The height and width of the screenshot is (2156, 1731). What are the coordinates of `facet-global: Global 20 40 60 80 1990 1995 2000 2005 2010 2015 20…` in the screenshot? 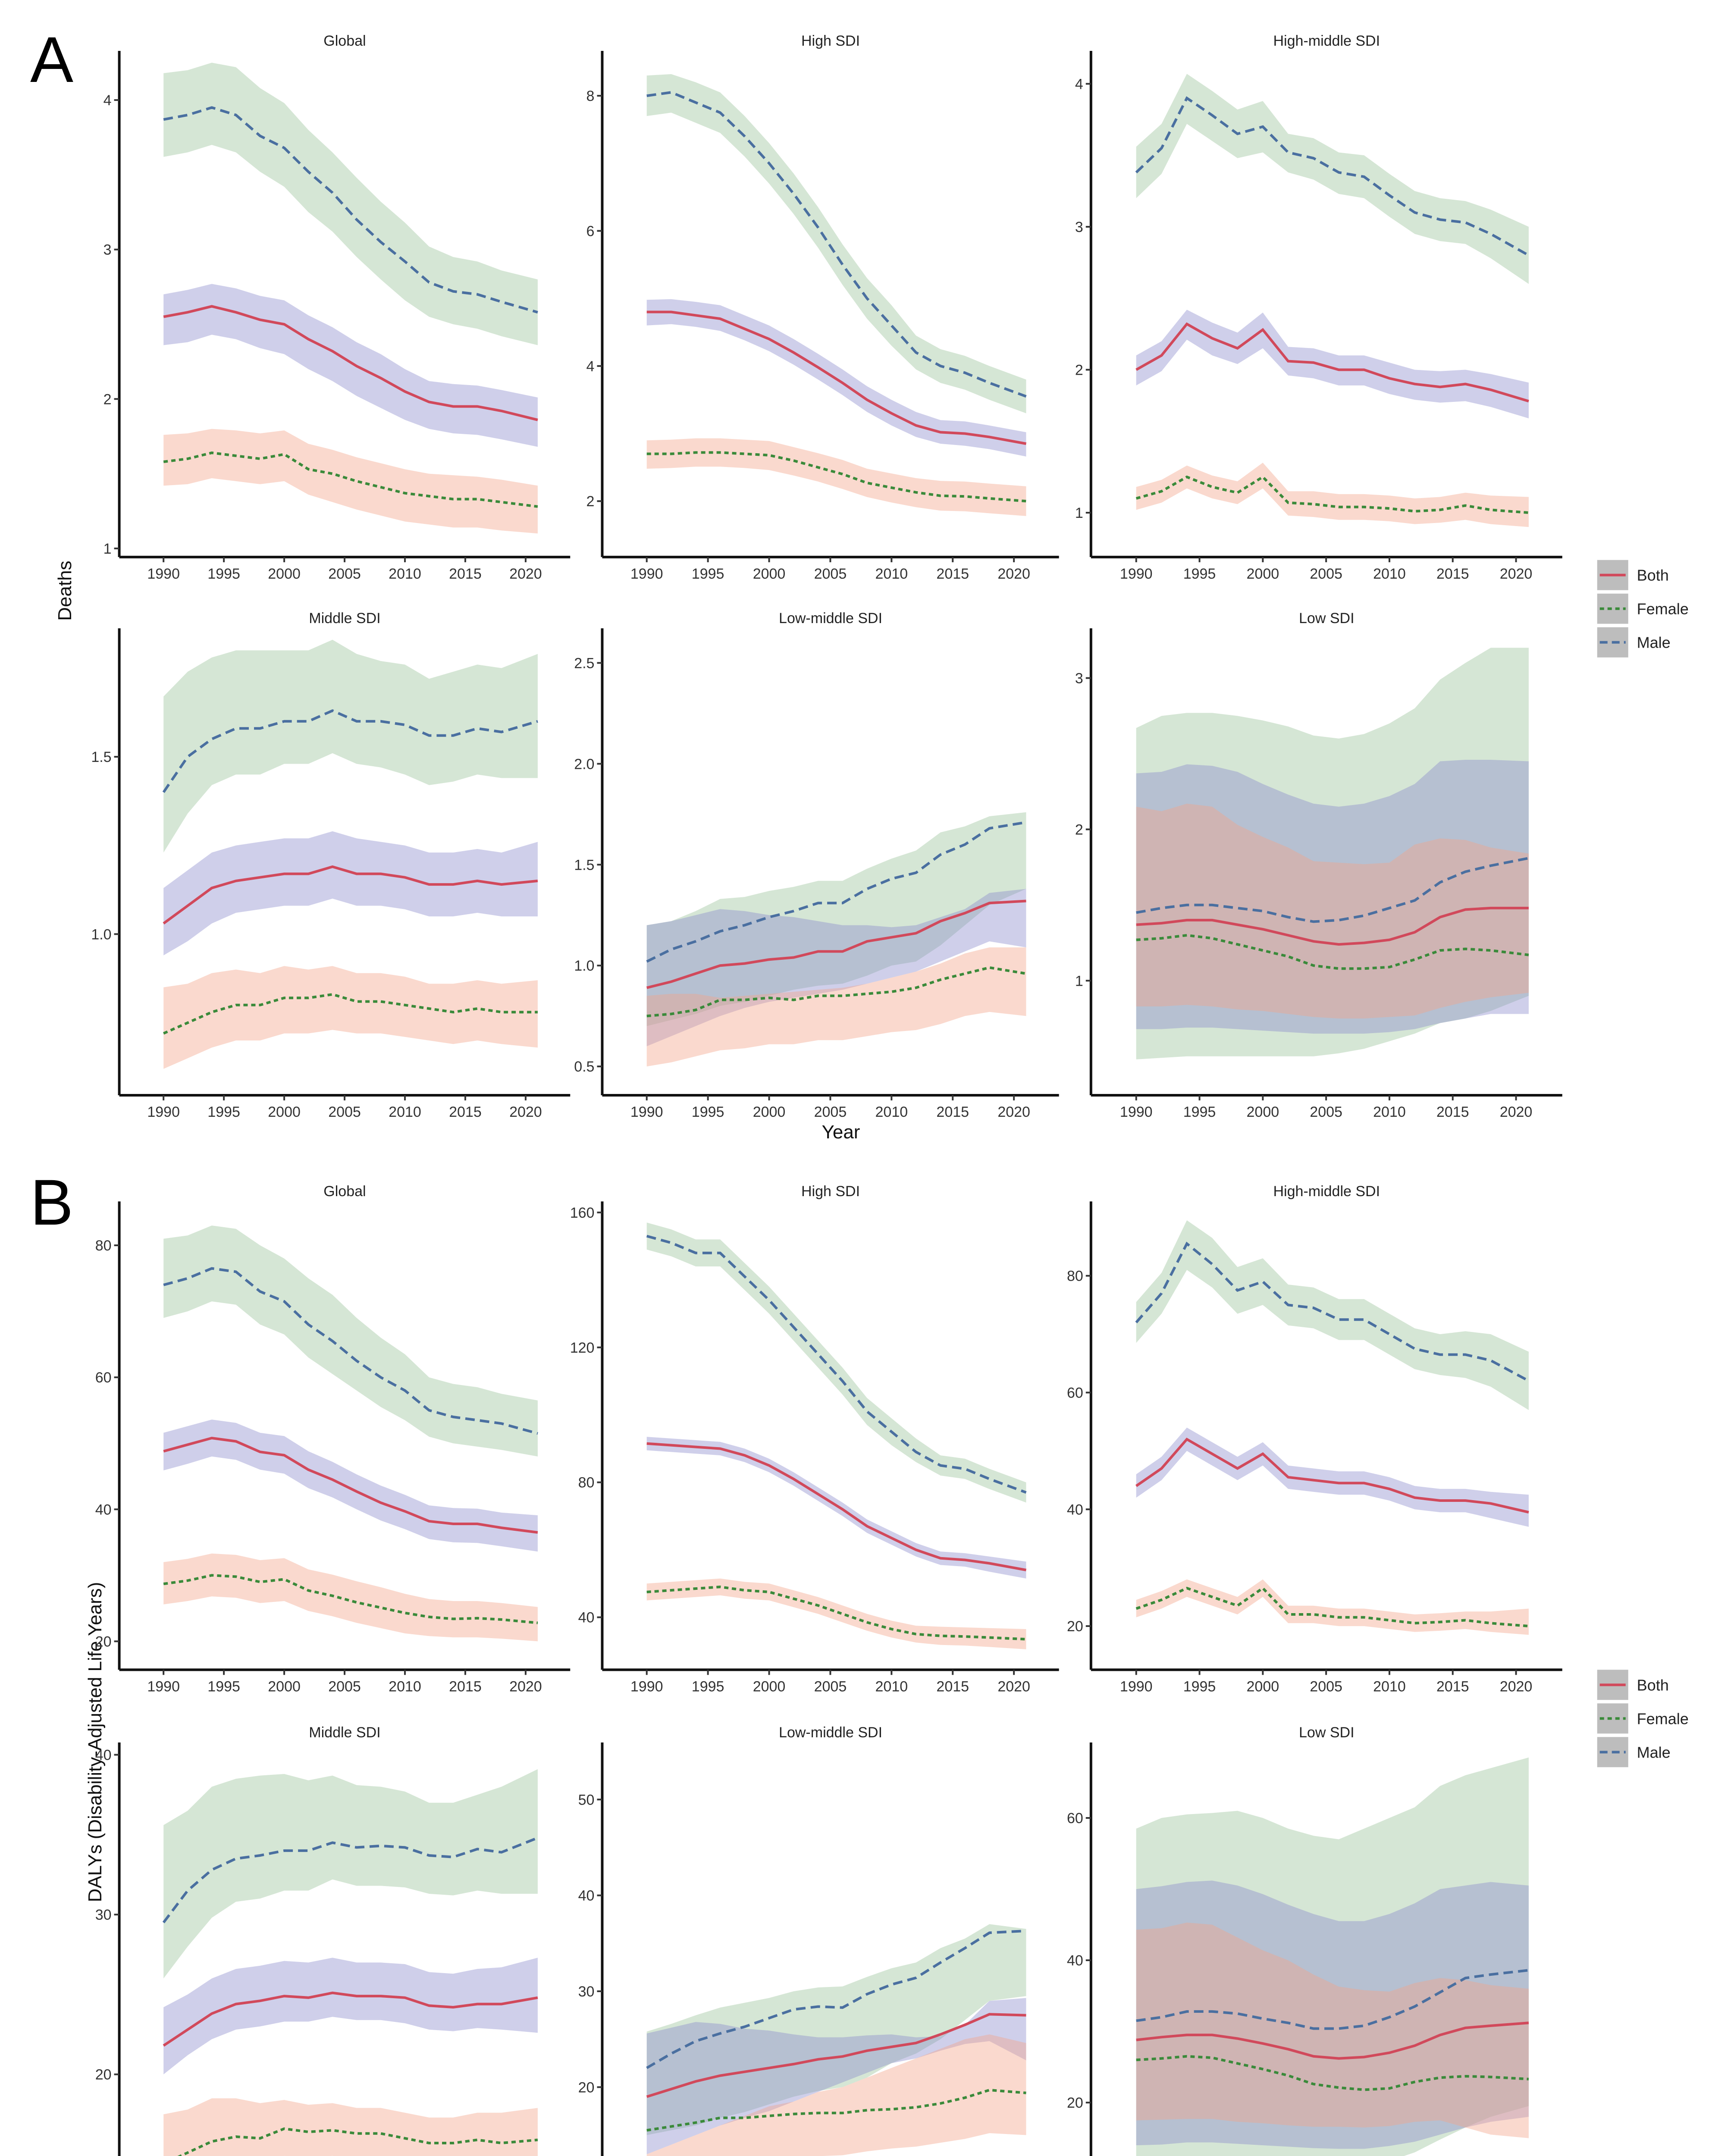 It's located at (333, 1439).